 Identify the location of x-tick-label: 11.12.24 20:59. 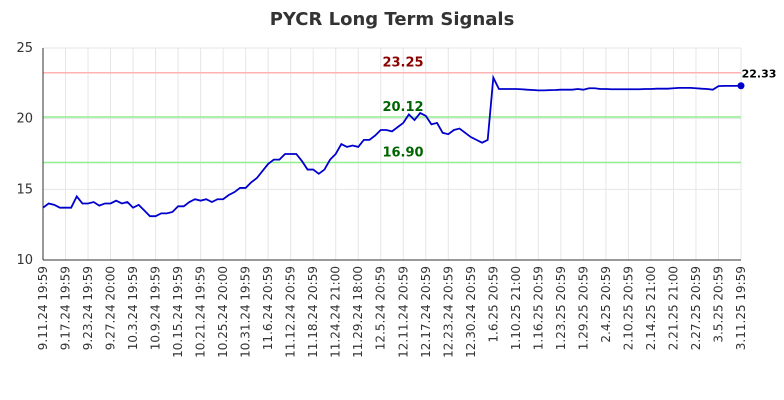
(291, 312).